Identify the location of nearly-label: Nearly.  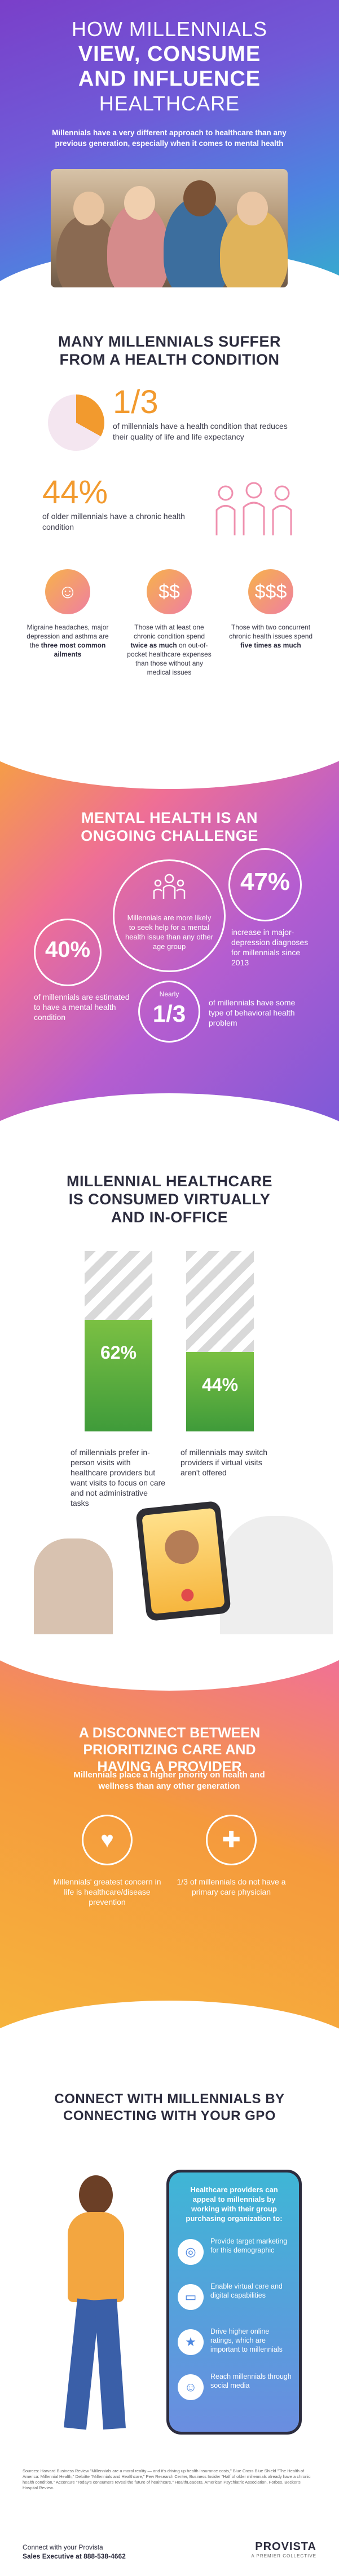
(169, 994).